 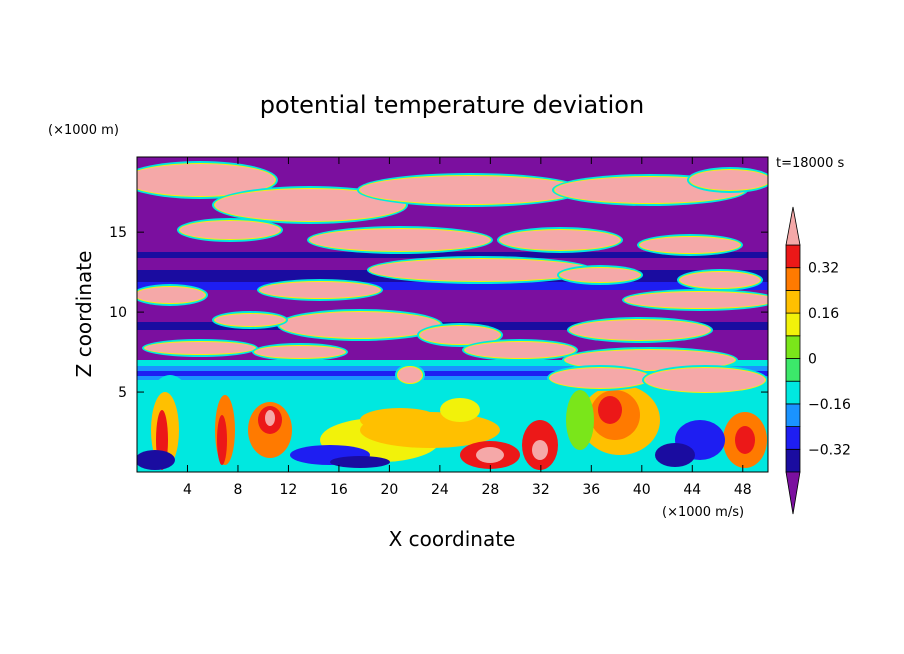 I want to click on x-tick-label: 44, so click(x=692, y=490).